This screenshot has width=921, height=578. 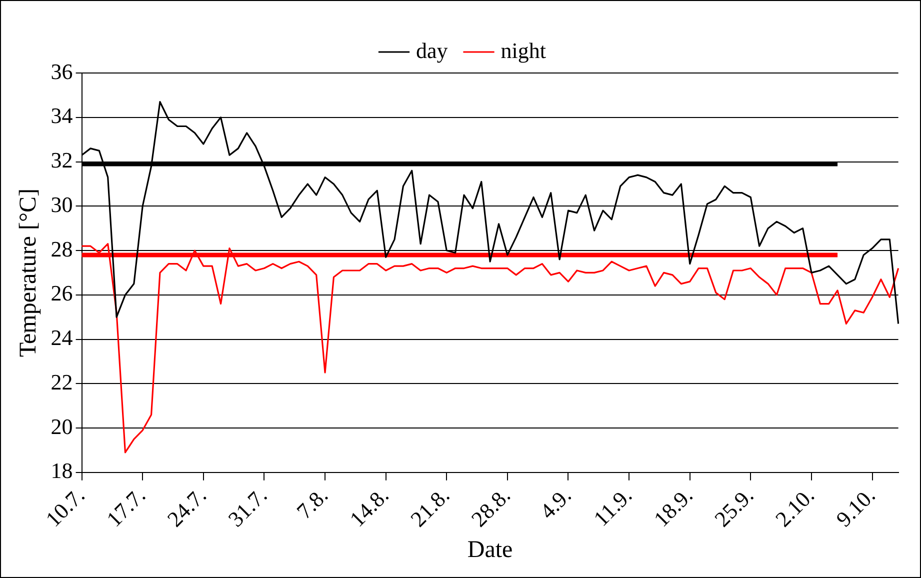 What do you see at coordinates (523, 50) in the screenshot?
I see `legend-label: night` at bounding box center [523, 50].